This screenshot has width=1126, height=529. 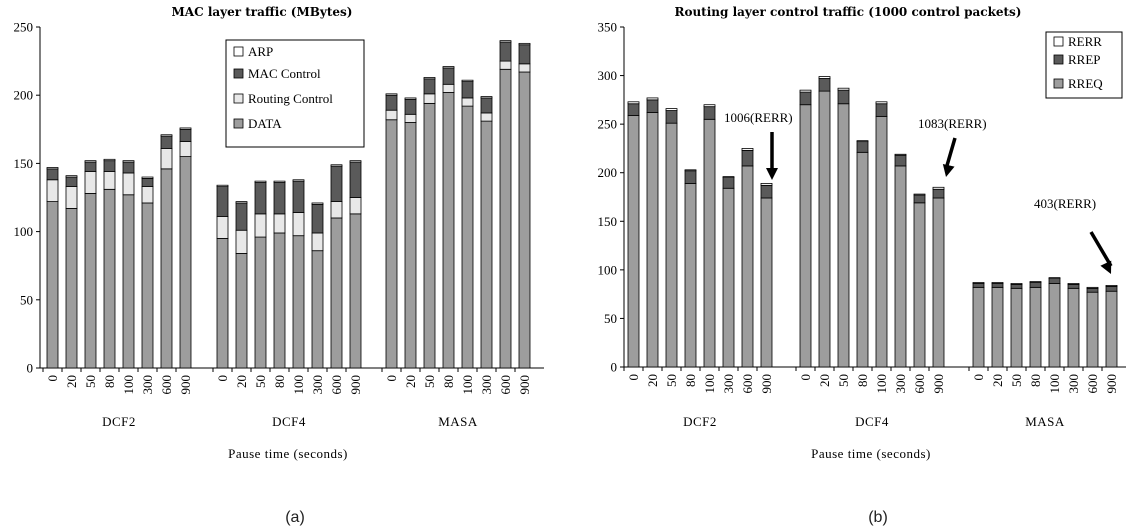 What do you see at coordinates (166, 385) in the screenshot?
I see `x-tick-label: 600` at bounding box center [166, 385].